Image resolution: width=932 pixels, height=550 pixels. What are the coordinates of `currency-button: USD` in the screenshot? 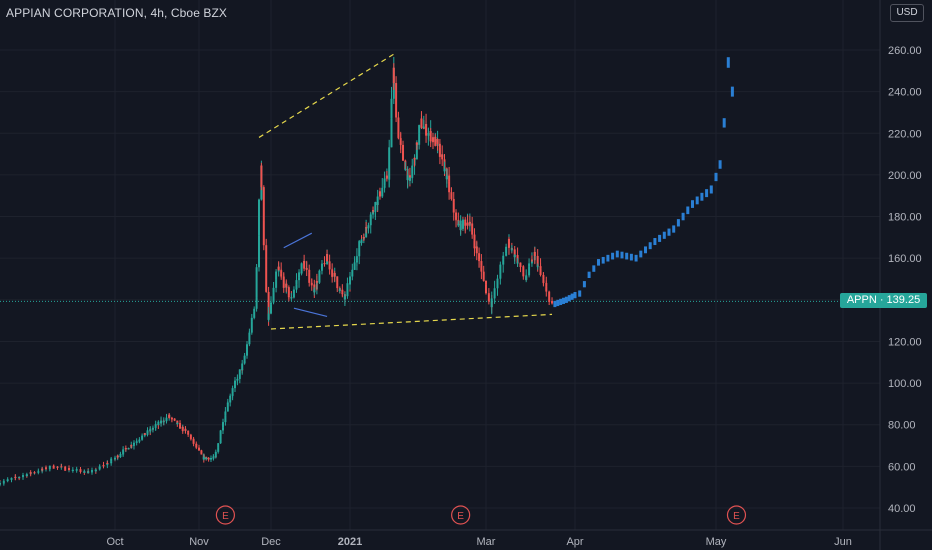 It's located at (907, 13).